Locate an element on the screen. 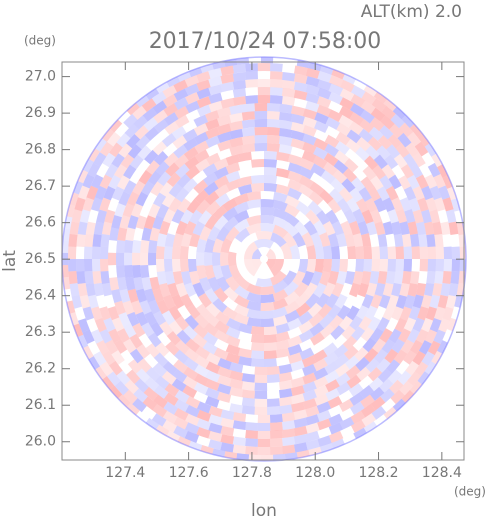  y-tick-label: 26.7 is located at coordinates (40, 186).